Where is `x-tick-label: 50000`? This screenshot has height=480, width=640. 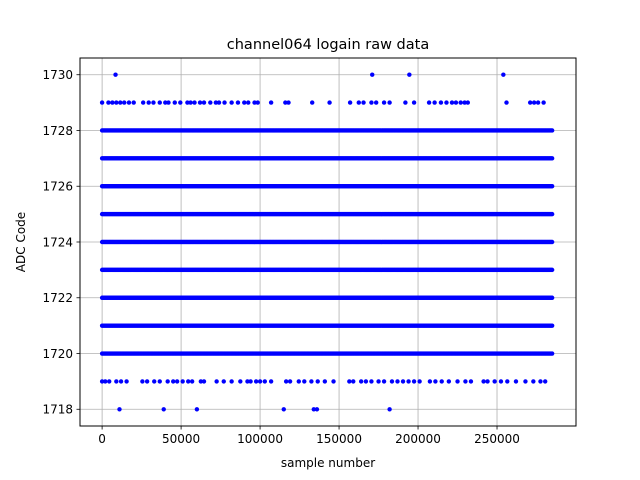 x-tick-label: 50000 is located at coordinates (181, 439).